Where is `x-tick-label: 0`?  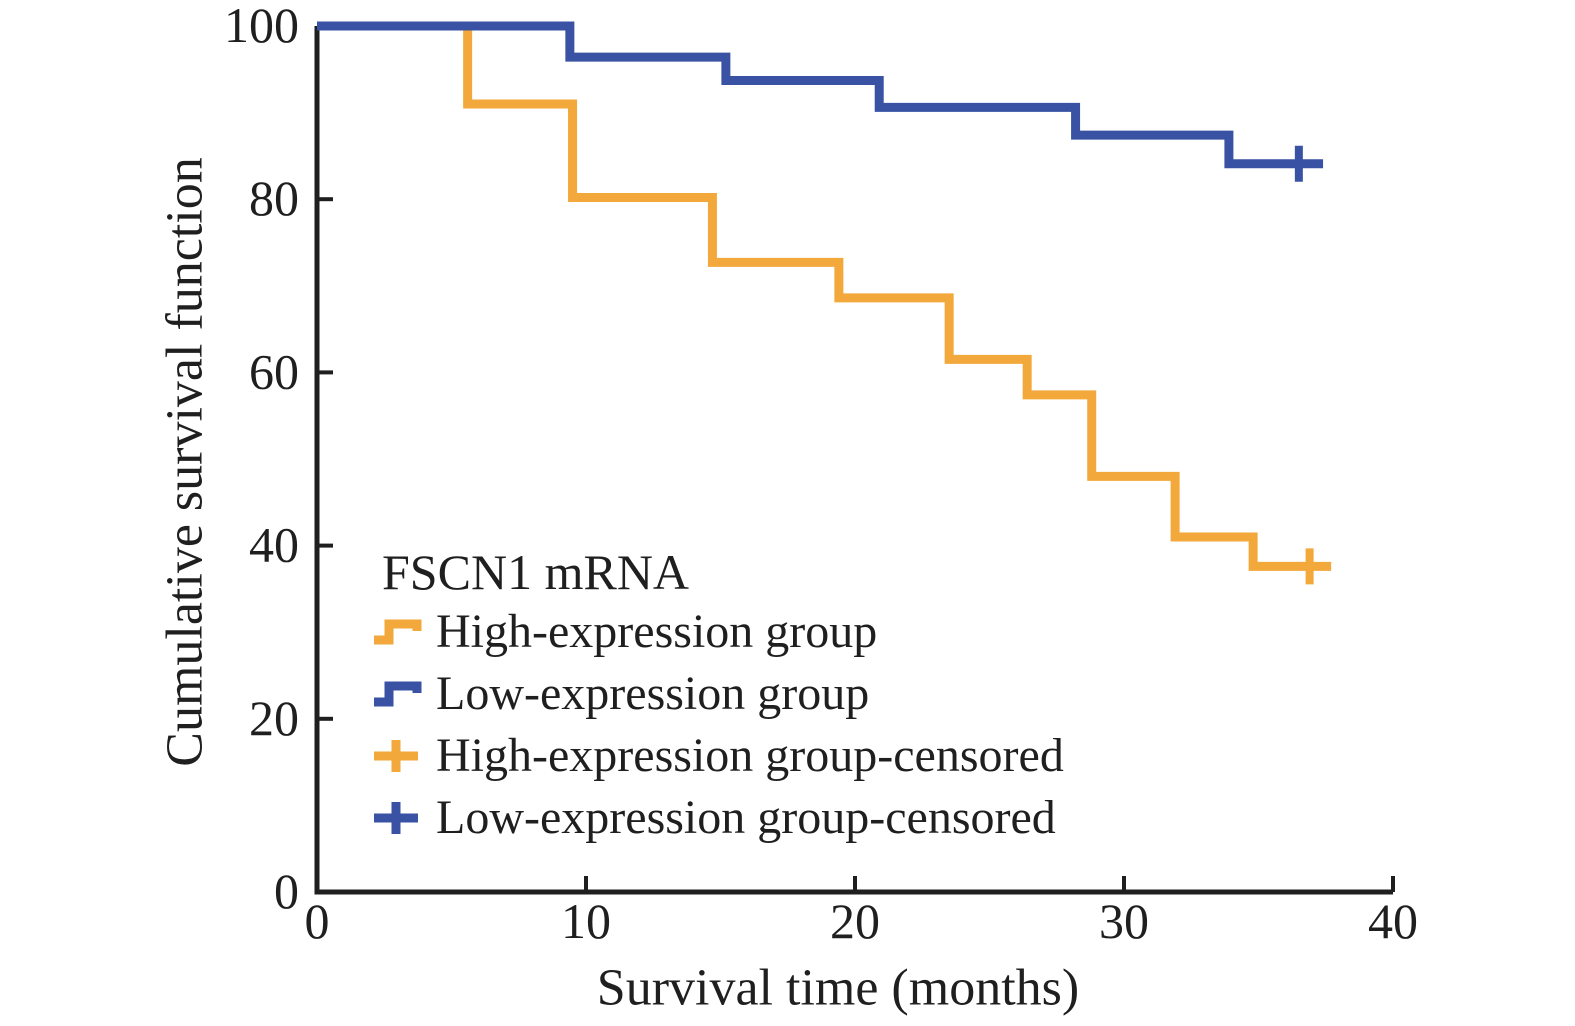 x-tick-label: 0 is located at coordinates (317, 921).